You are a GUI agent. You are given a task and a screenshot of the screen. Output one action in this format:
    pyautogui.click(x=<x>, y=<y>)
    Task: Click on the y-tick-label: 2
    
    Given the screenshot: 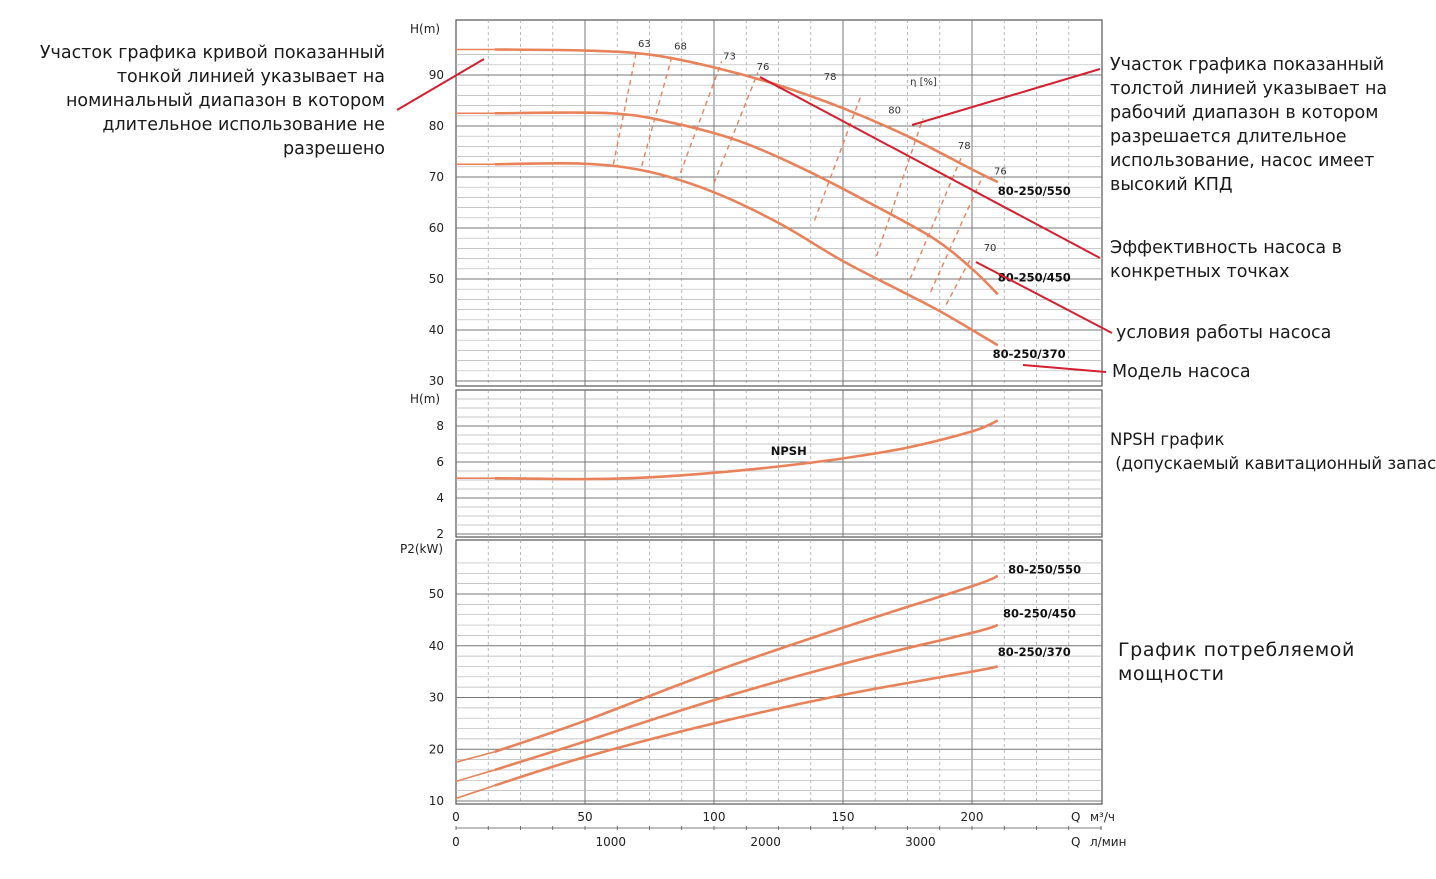 What is the action you would take?
    pyautogui.click(x=440, y=534)
    